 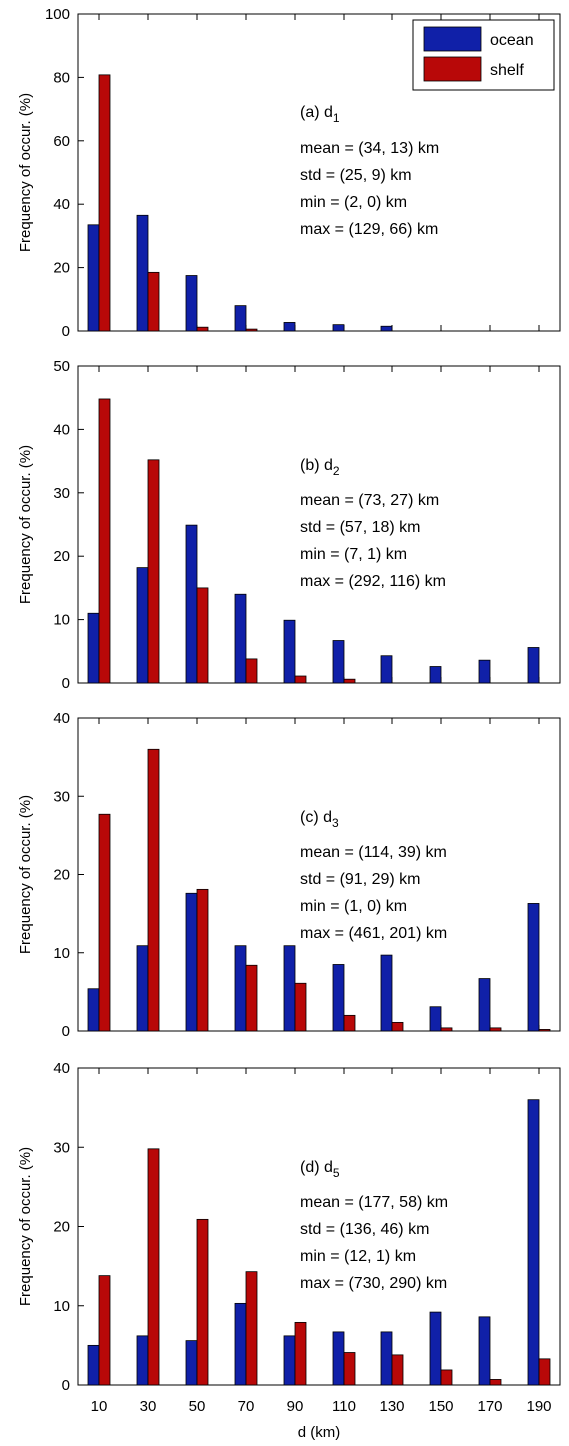 I want to click on x-tick-label: 150, so click(x=440, y=1406).